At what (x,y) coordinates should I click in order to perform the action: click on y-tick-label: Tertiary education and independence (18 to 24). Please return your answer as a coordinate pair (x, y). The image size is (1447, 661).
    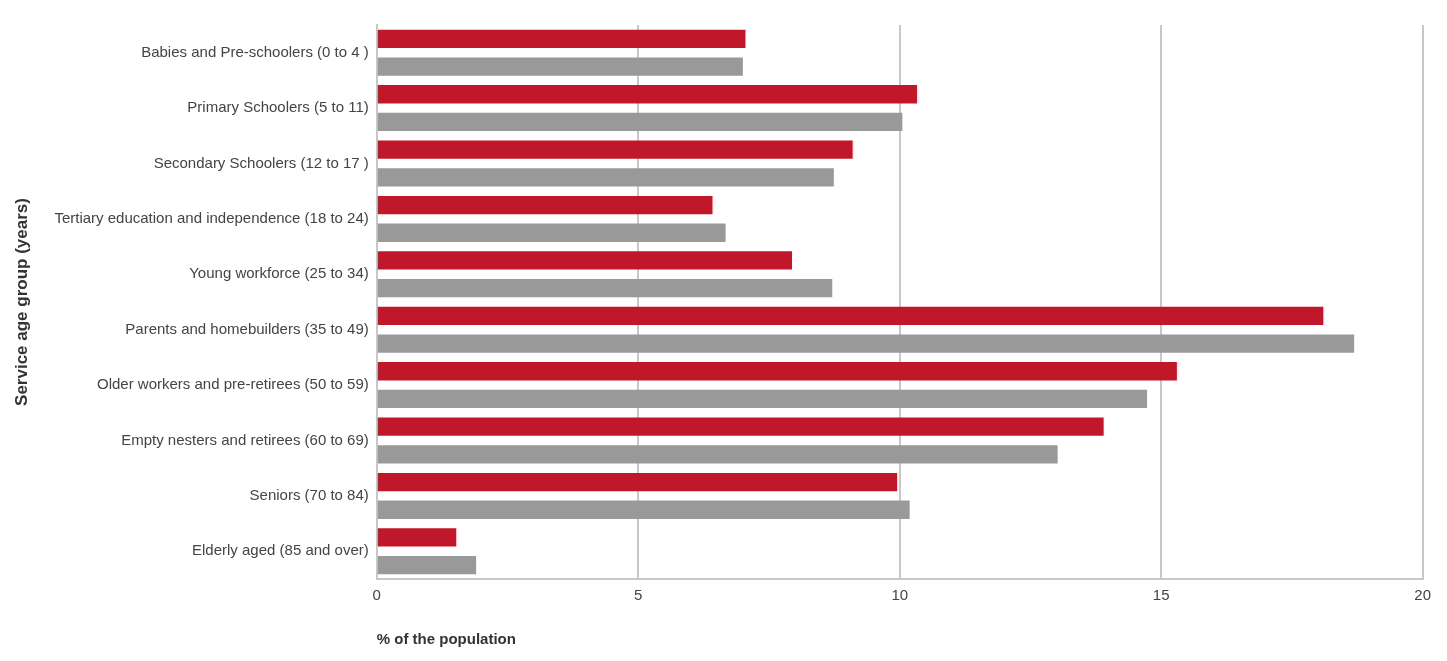
    Looking at the image, I should click on (211, 218).